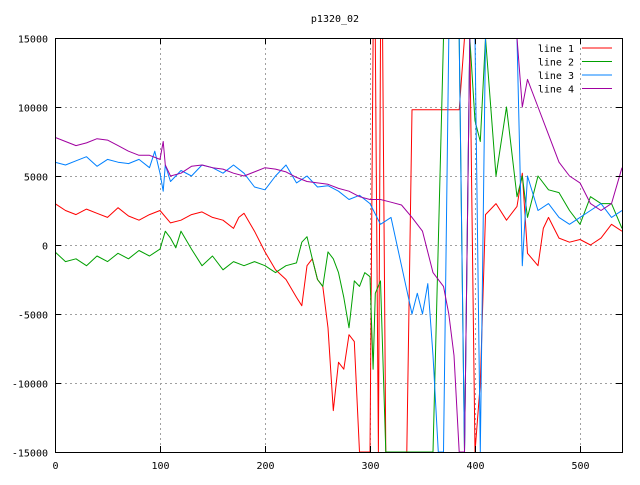 This screenshot has width=640, height=485. Describe the element at coordinates (33, 109) in the screenshot. I see `y-tick-label: 10000` at that location.